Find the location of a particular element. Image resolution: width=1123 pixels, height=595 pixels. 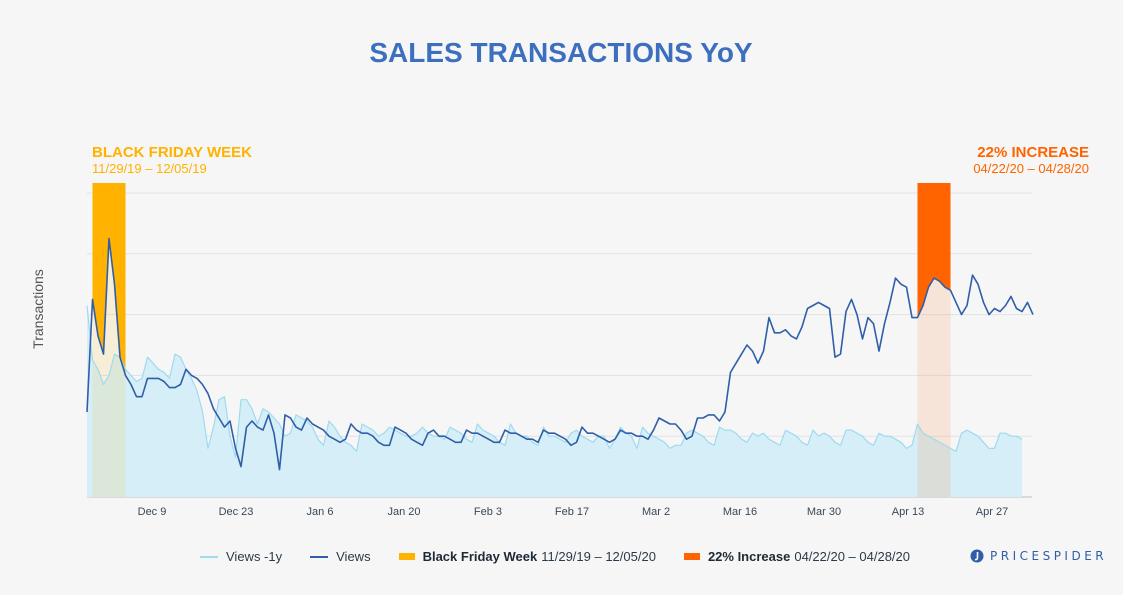

x-tick-label: Apr 27 is located at coordinates (992, 512).